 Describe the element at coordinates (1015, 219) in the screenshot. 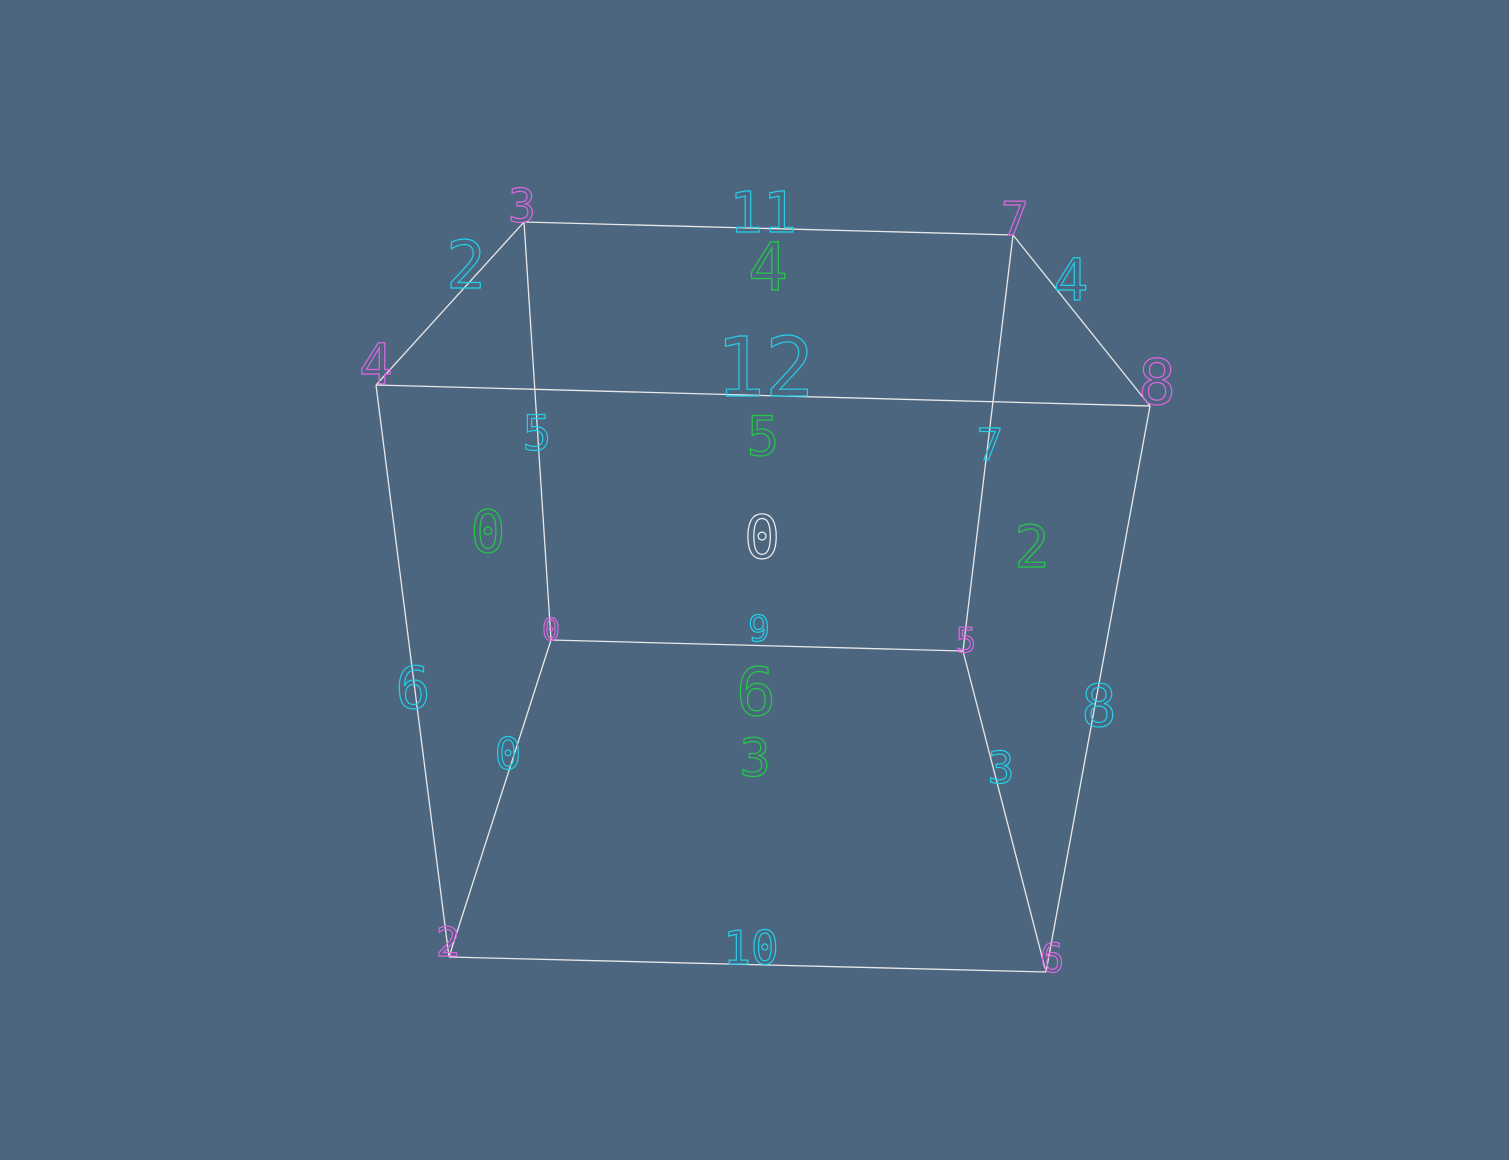

I see `node-label-7: 7` at that location.